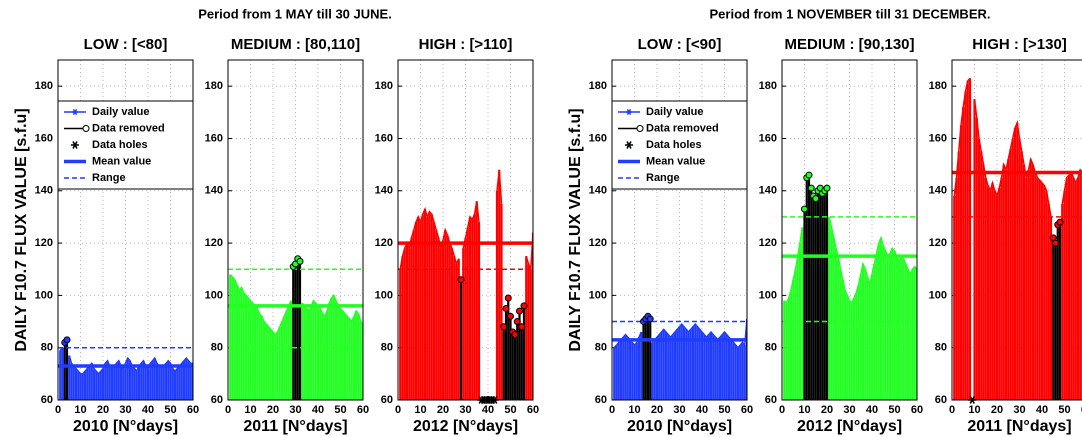  I want to click on y-axis-label: DAILY F10.7 FLUX VALUE [s.f.u], so click(575, 229).